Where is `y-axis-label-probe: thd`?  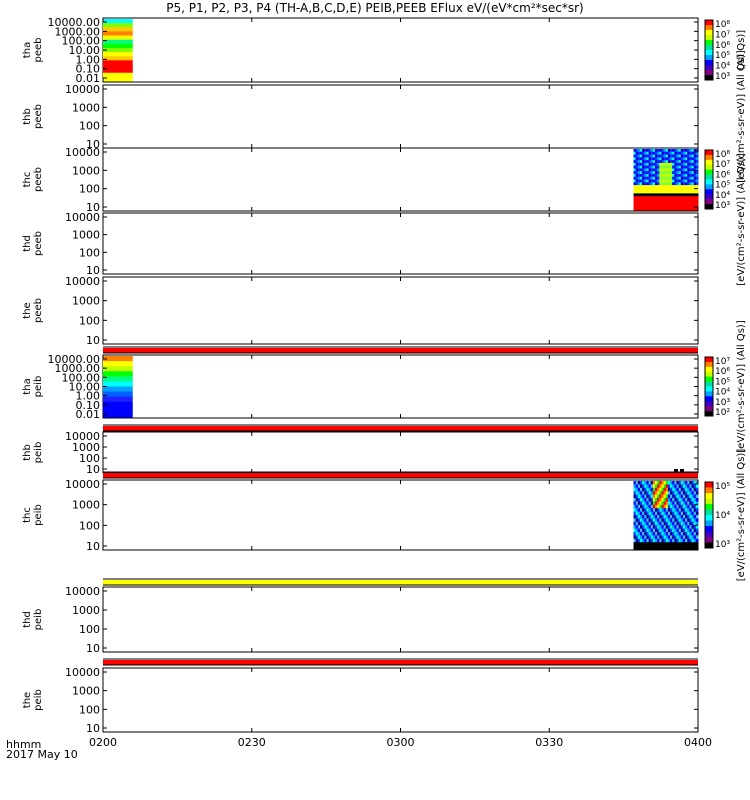
y-axis-label-probe: thd is located at coordinates (27, 619).